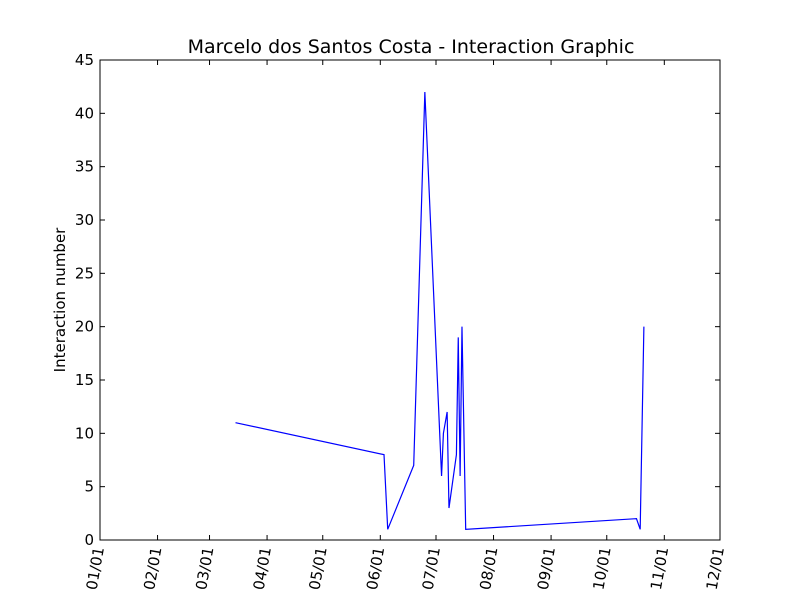 This screenshot has height=600, width=800. What do you see at coordinates (84, 327) in the screenshot?
I see `y-tick-label: 20` at bounding box center [84, 327].